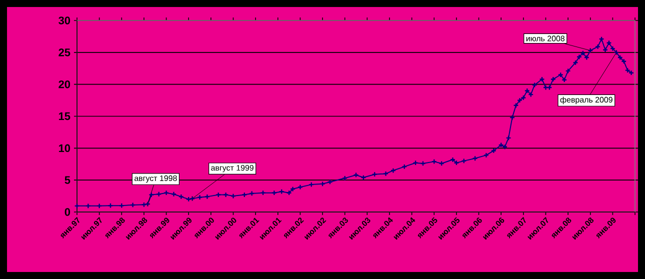  I want to click on y-tick-label: 20, so click(64, 84).